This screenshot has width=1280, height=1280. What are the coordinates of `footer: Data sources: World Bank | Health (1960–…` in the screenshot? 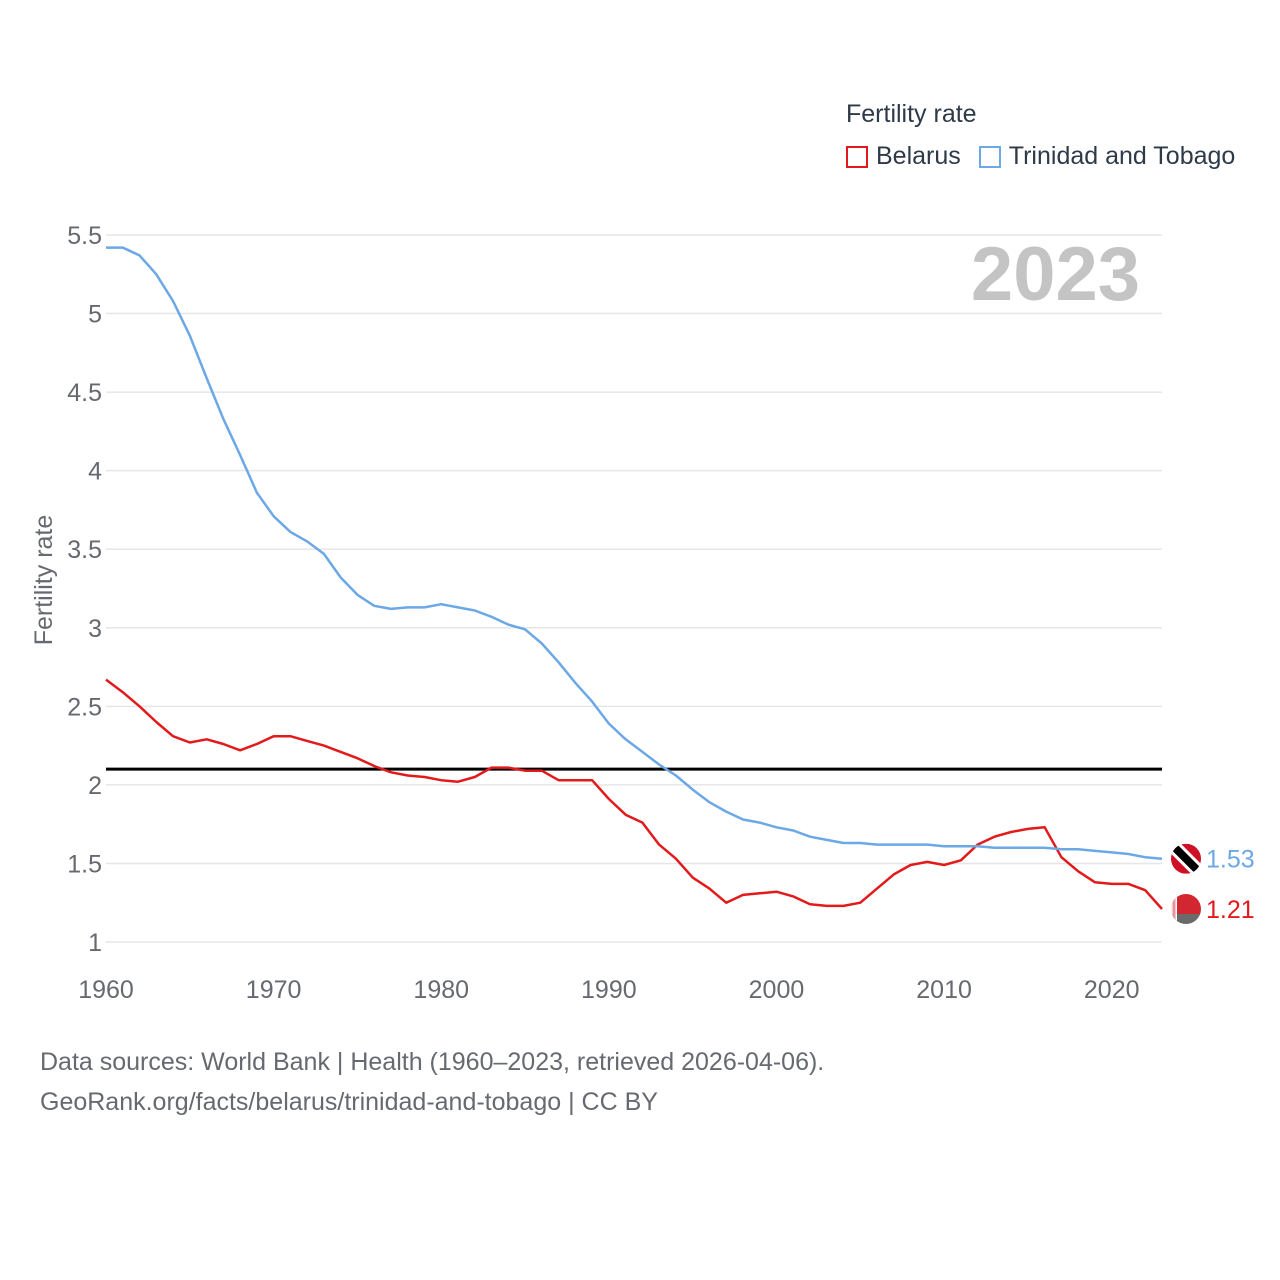 It's located at (432, 1082).